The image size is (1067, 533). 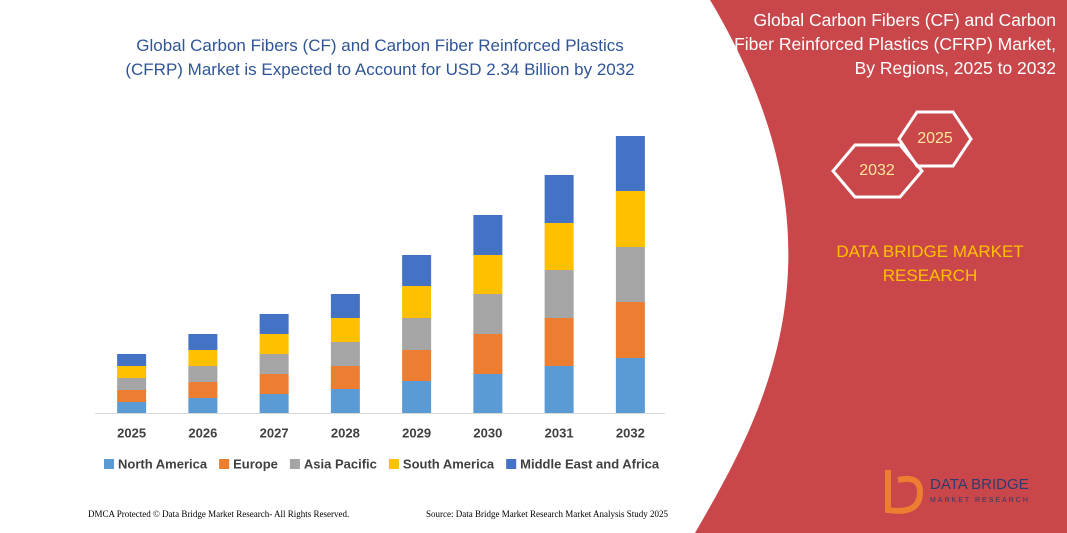 What do you see at coordinates (131, 432) in the screenshot?
I see `x-tick-label: 2025` at bounding box center [131, 432].